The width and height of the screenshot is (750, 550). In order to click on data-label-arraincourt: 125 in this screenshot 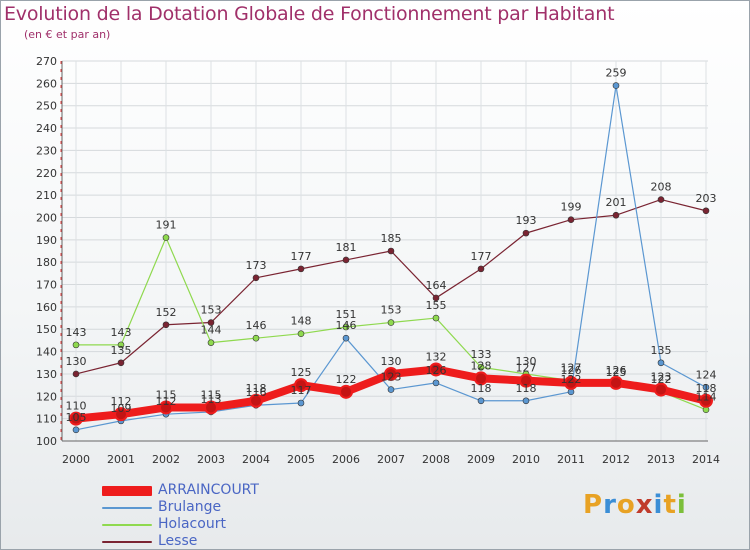, I will do `click(301, 372)`.